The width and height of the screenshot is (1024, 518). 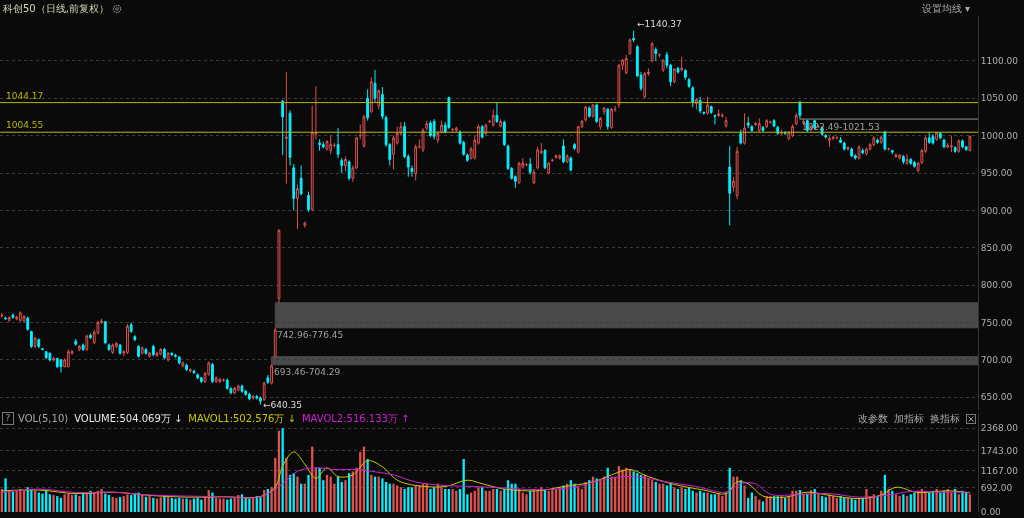 What do you see at coordinates (659, 24) in the screenshot?
I see `annotation: ←1140.37` at bounding box center [659, 24].